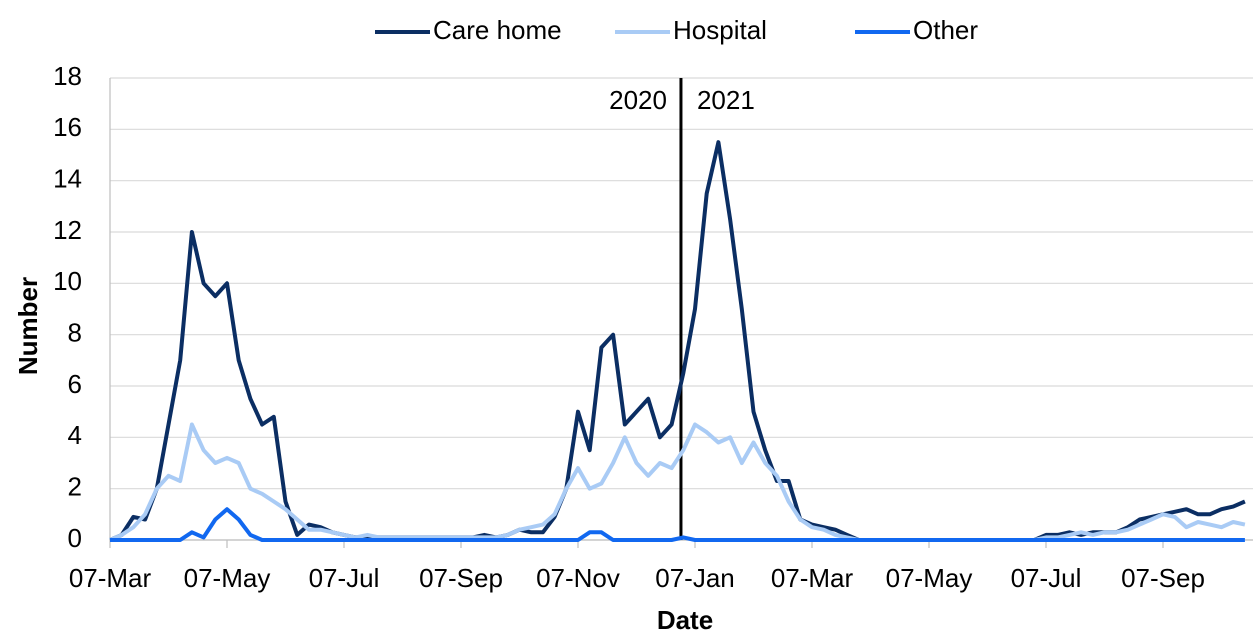 This screenshot has height=635, width=1253. Describe the element at coordinates (67, 179) in the screenshot. I see `y-tick-label: 14` at that location.